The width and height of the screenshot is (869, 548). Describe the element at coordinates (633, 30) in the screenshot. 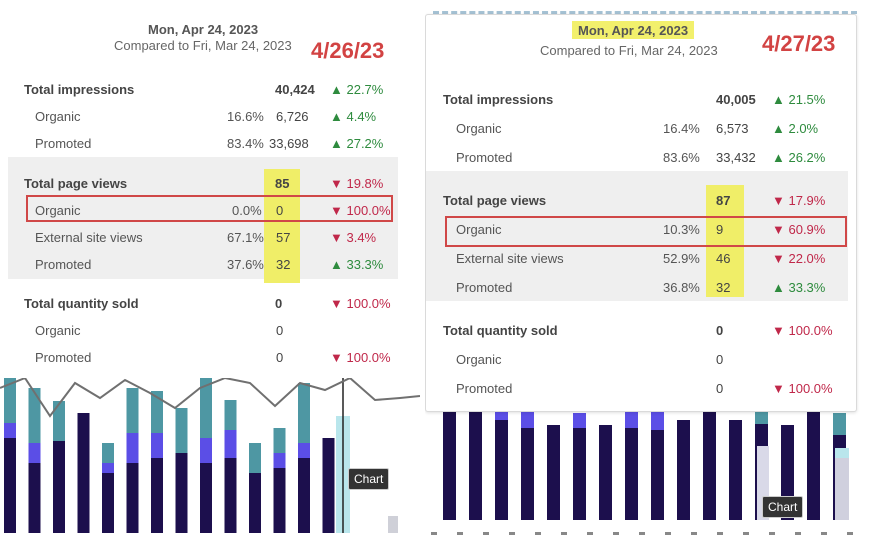

I see `date-highlight: Mon, Apr 24, 2023` at that location.